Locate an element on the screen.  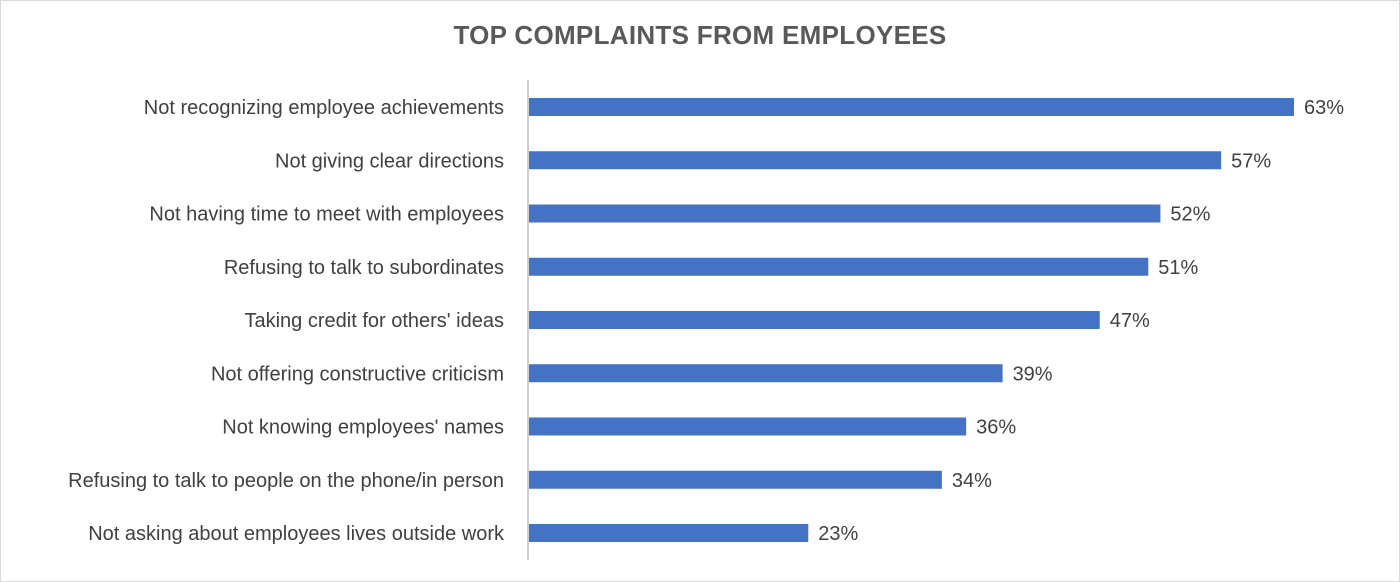
category-label: Refusing to talk to subordinates is located at coordinates (364, 268).